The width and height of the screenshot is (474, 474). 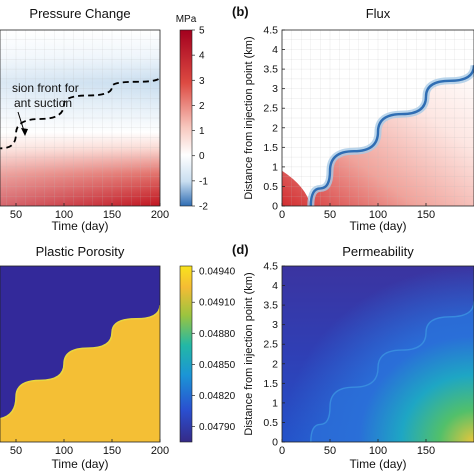 What do you see at coordinates (217, 334) in the screenshot?
I see `colorbar-tick-label: 0.04880` at bounding box center [217, 334].